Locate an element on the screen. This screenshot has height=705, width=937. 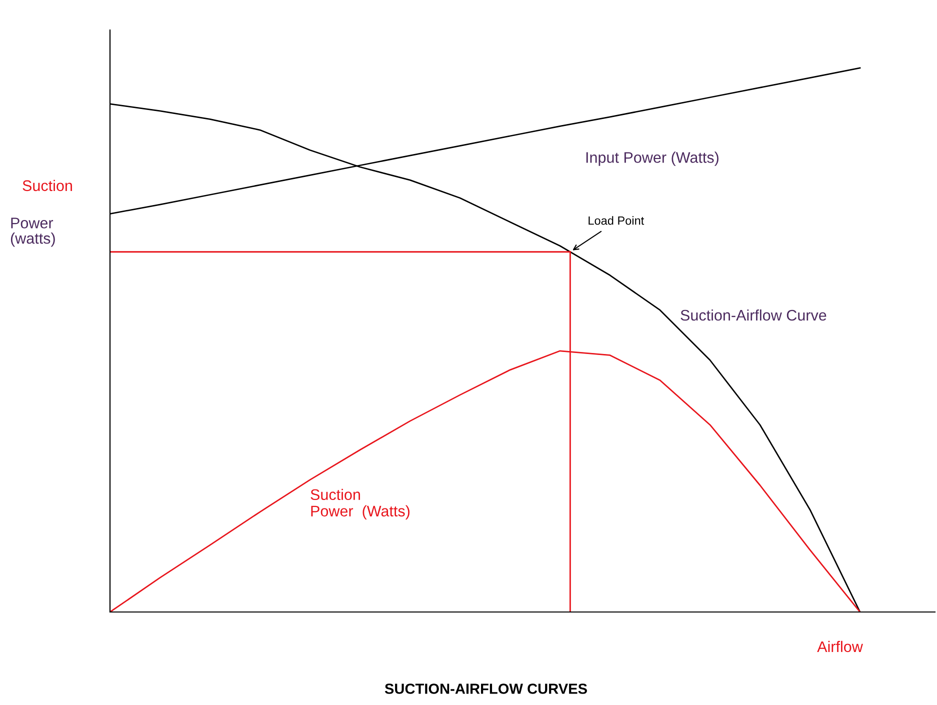
annotation: Load Point is located at coordinates (616, 220).